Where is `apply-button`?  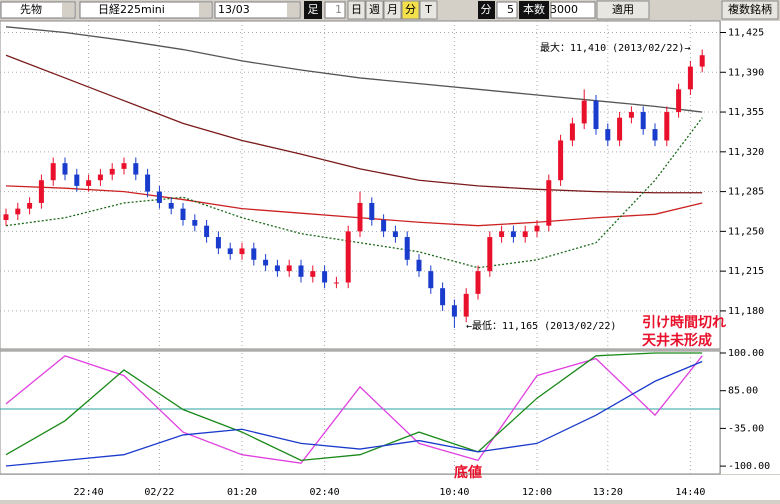 apply-button is located at coordinates (623, 10).